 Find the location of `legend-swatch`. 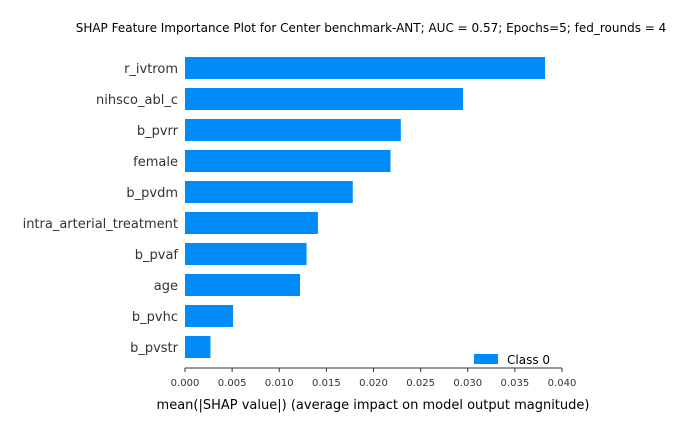

legend-swatch is located at coordinates (486, 359).